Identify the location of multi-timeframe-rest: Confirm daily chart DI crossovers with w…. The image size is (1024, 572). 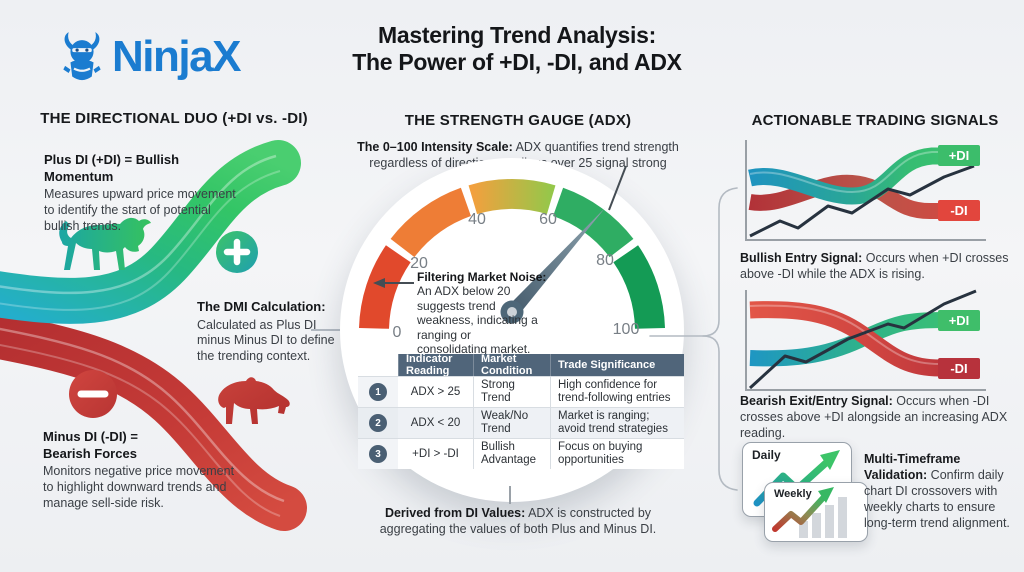
(937, 498).